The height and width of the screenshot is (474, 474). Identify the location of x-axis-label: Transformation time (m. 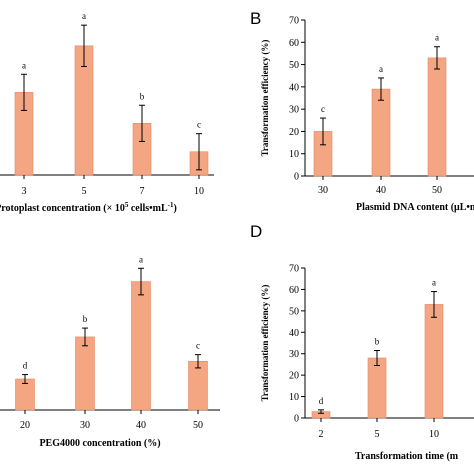
(407, 456).